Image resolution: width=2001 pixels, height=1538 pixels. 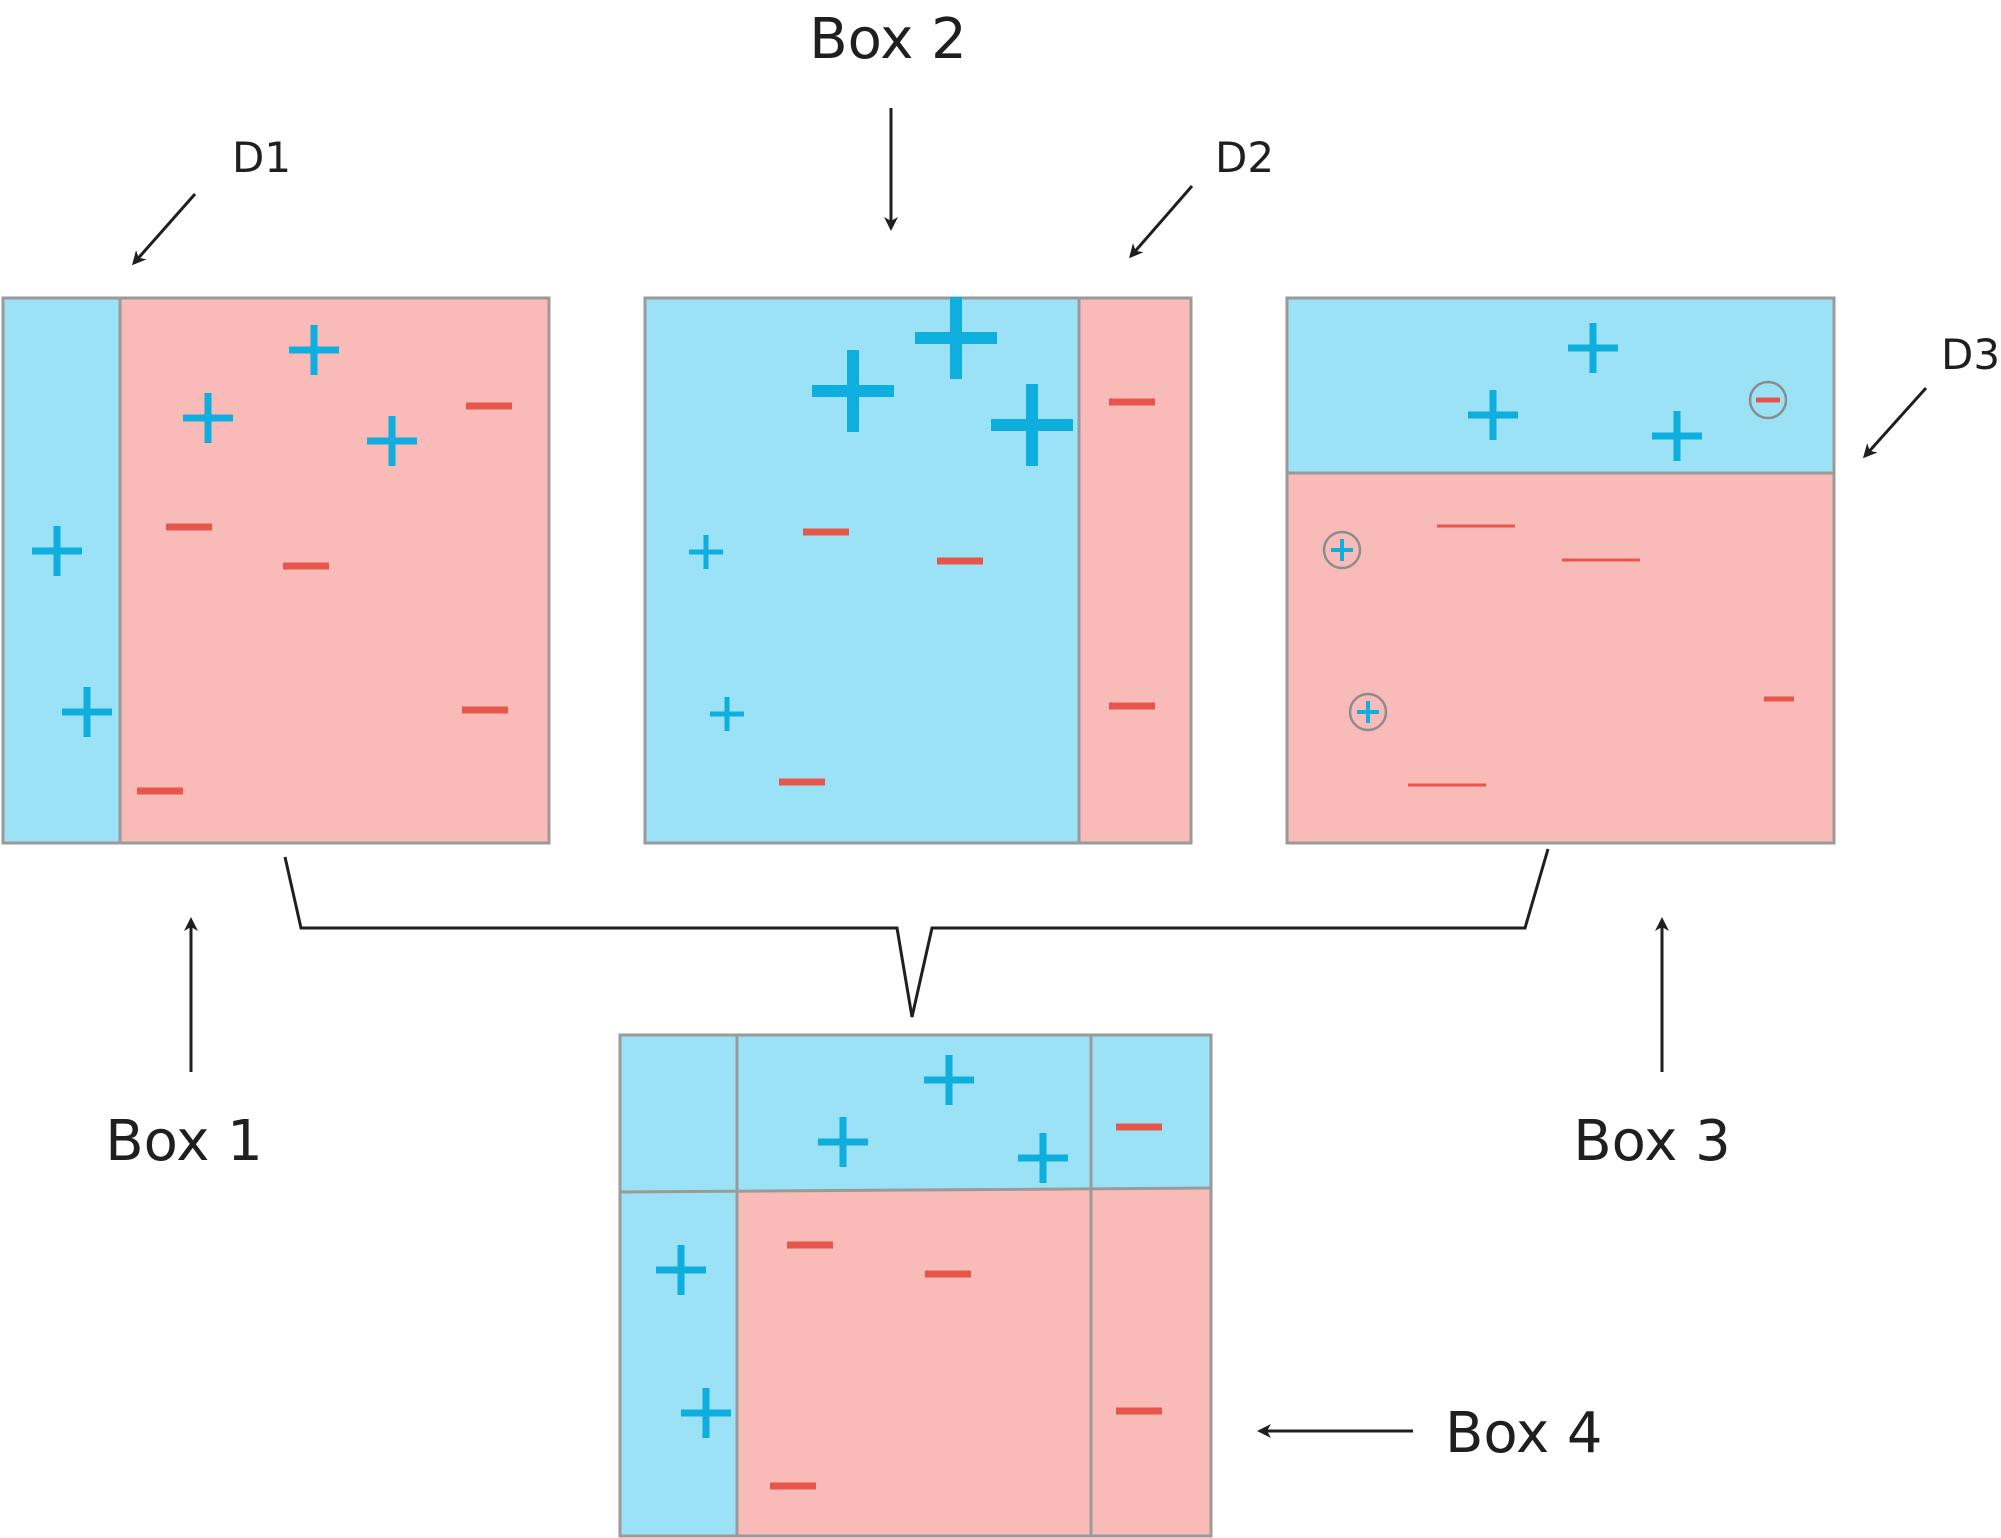 I want to click on label-d3: D3, so click(x=1970, y=354).